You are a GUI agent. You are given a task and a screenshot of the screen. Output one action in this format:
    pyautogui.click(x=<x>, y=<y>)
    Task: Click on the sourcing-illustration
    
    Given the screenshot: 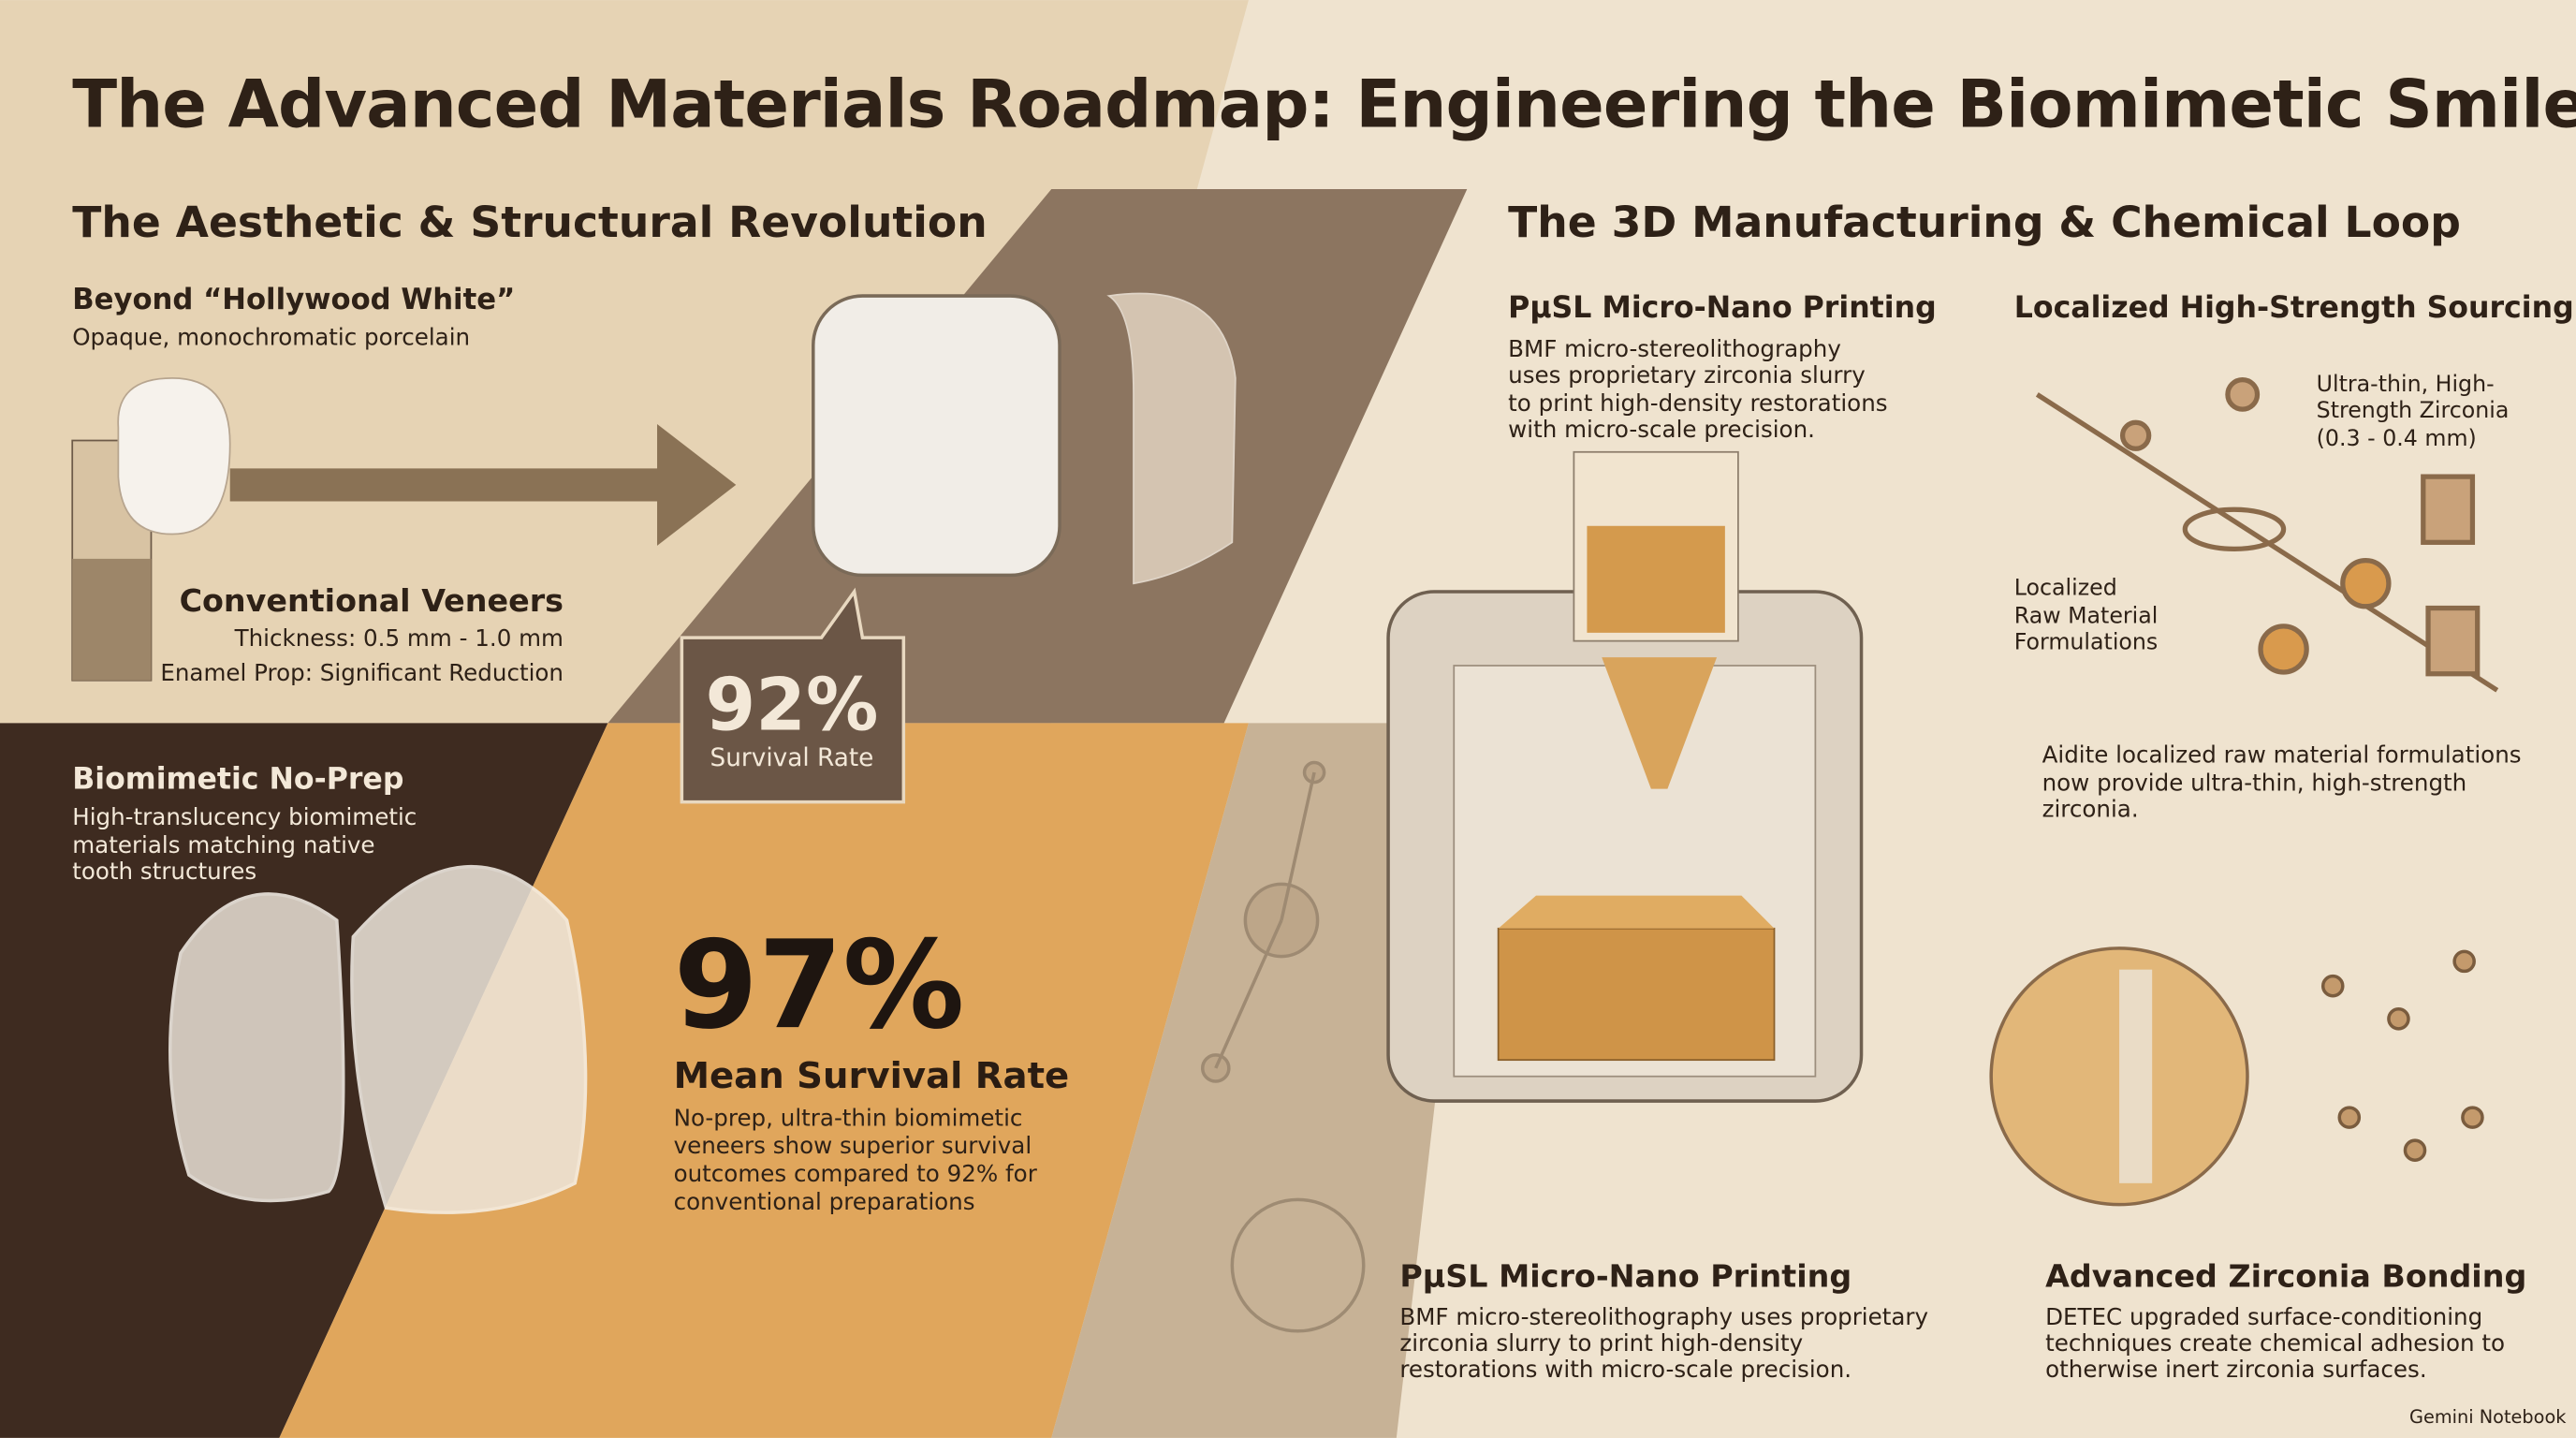 What is the action you would take?
    pyautogui.click(x=2267, y=534)
    